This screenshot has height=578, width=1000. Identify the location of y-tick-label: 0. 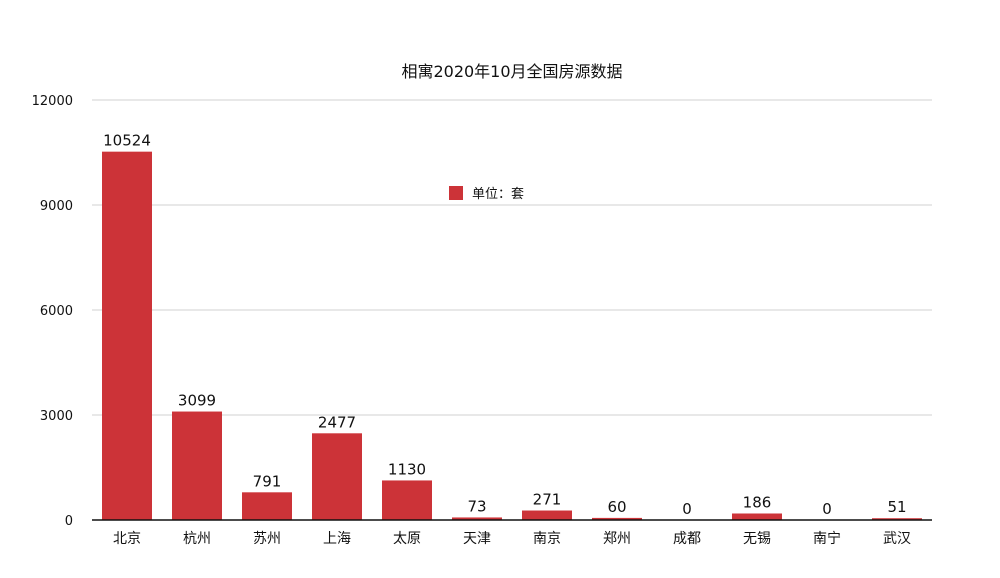
(69, 521).